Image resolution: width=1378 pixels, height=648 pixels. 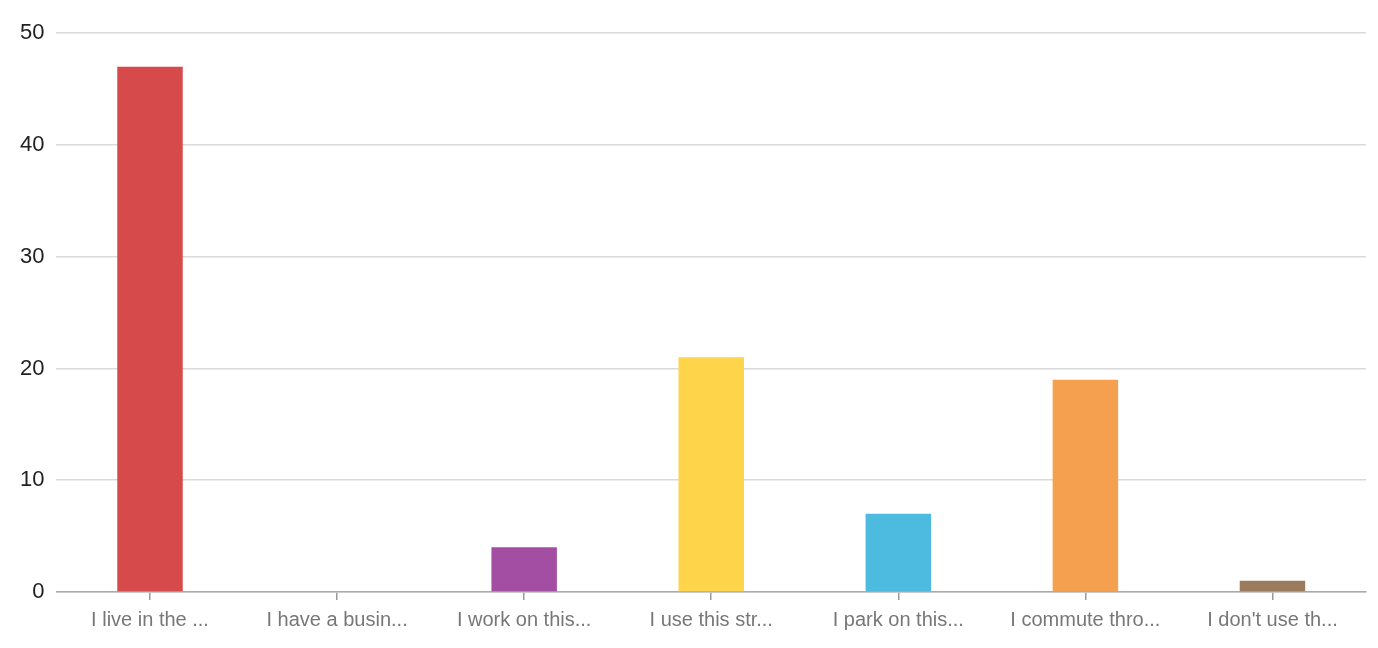 What do you see at coordinates (32, 479) in the screenshot?
I see `y-tick-label: 10` at bounding box center [32, 479].